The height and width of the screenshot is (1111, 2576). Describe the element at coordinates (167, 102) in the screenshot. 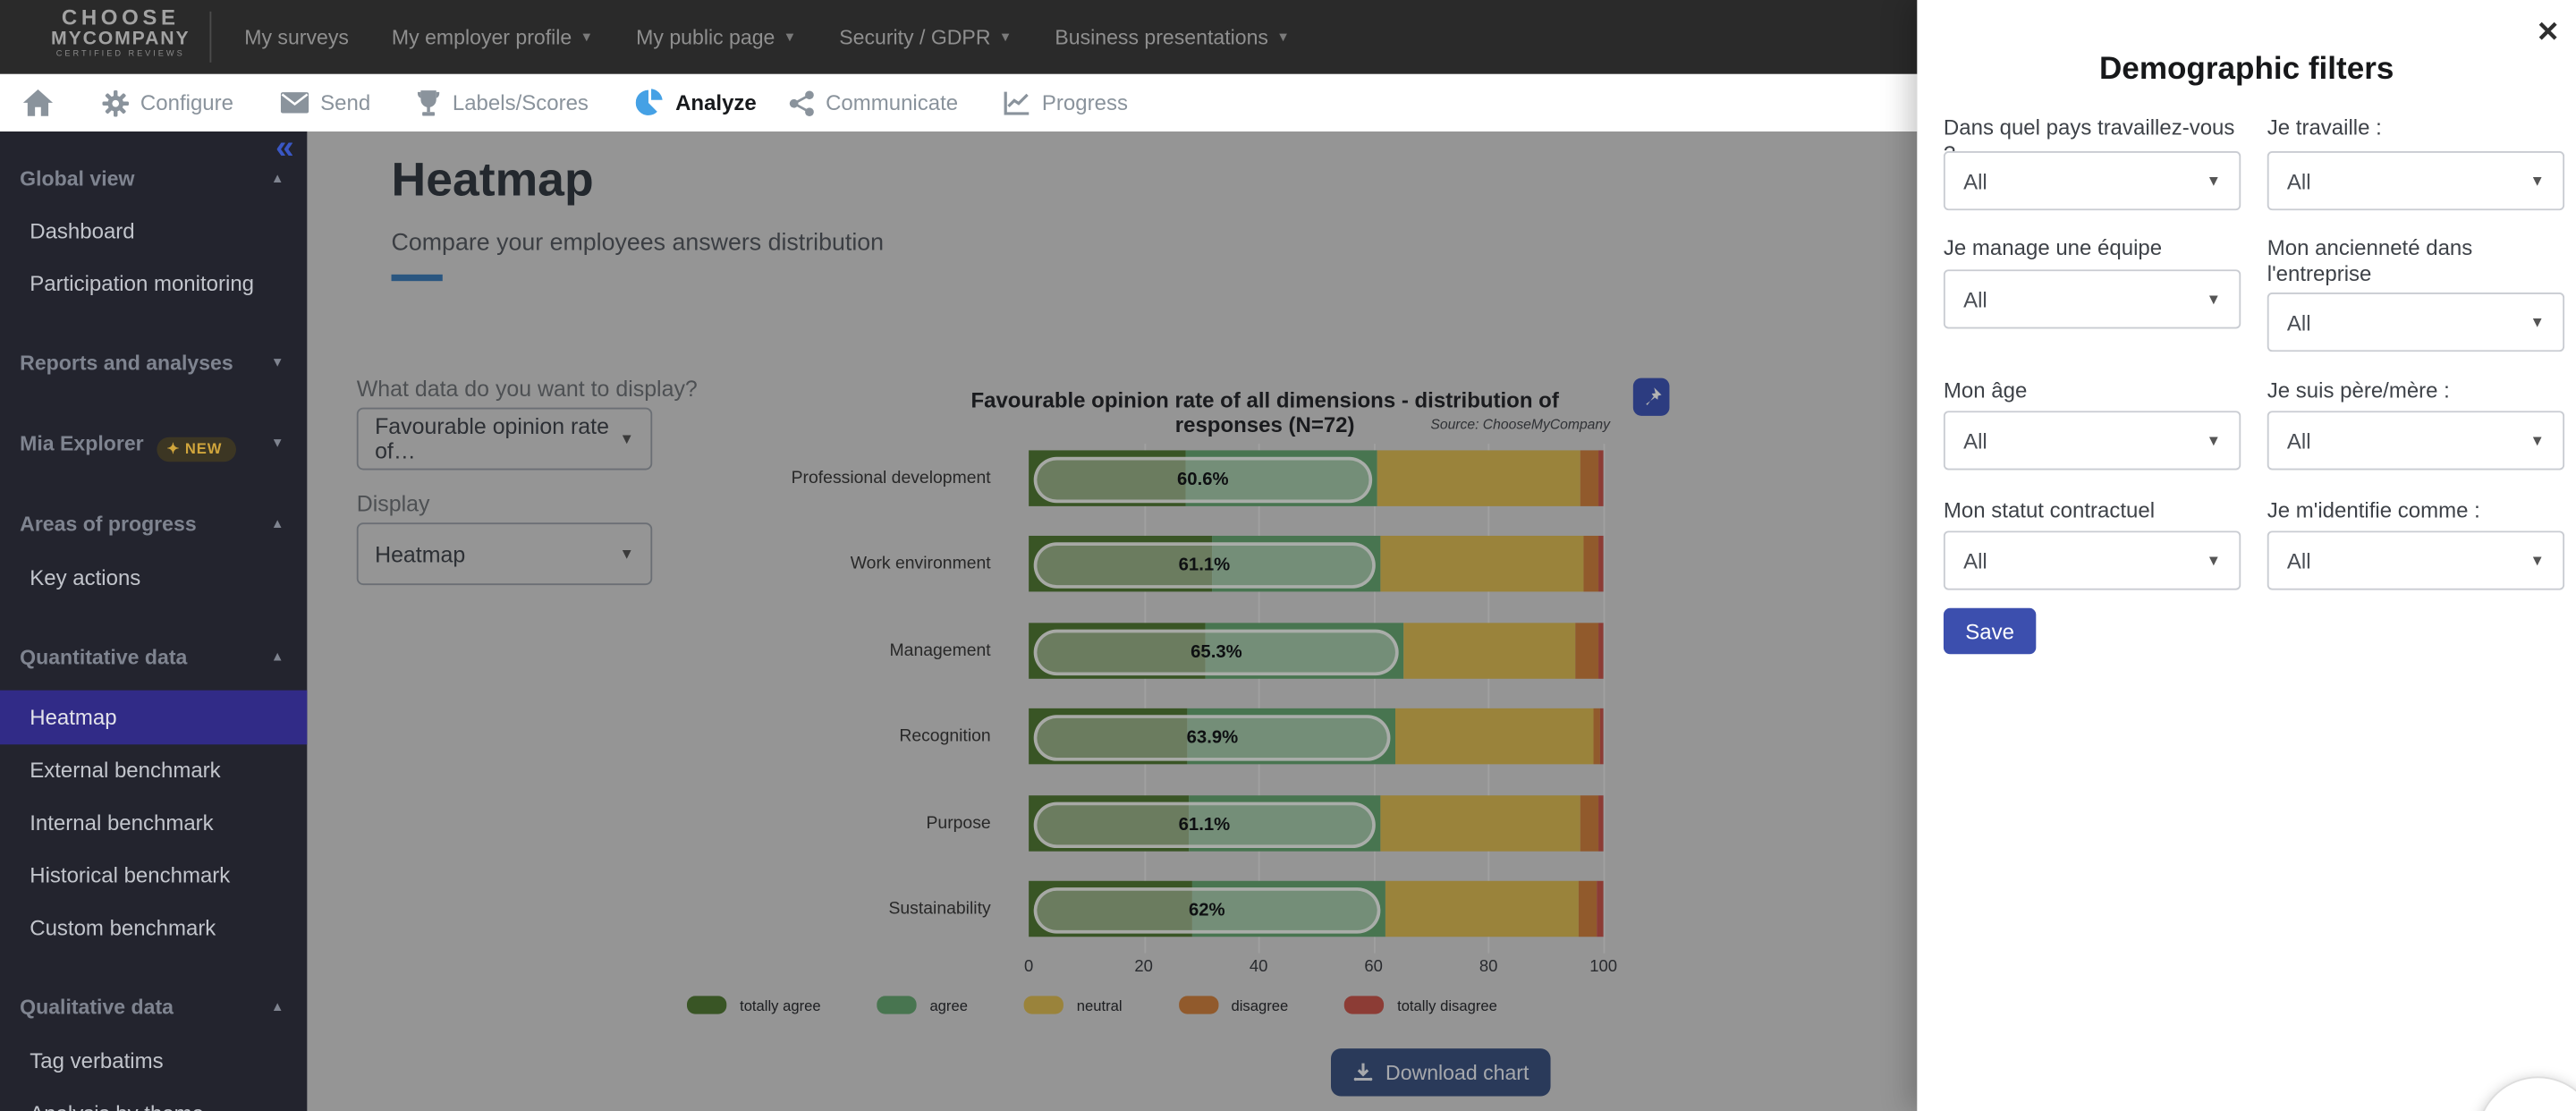

I see `tab-configure: Configure` at that location.